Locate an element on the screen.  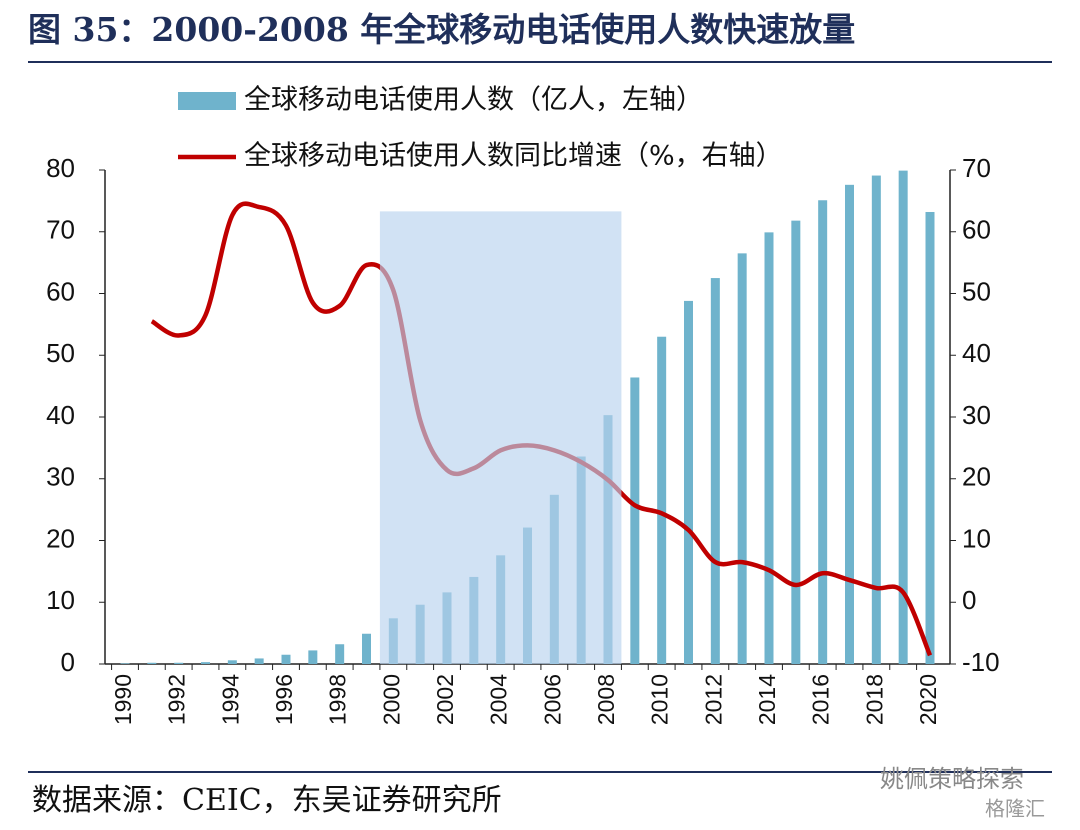
y-tick-label: 10 is located at coordinates (60, 600).